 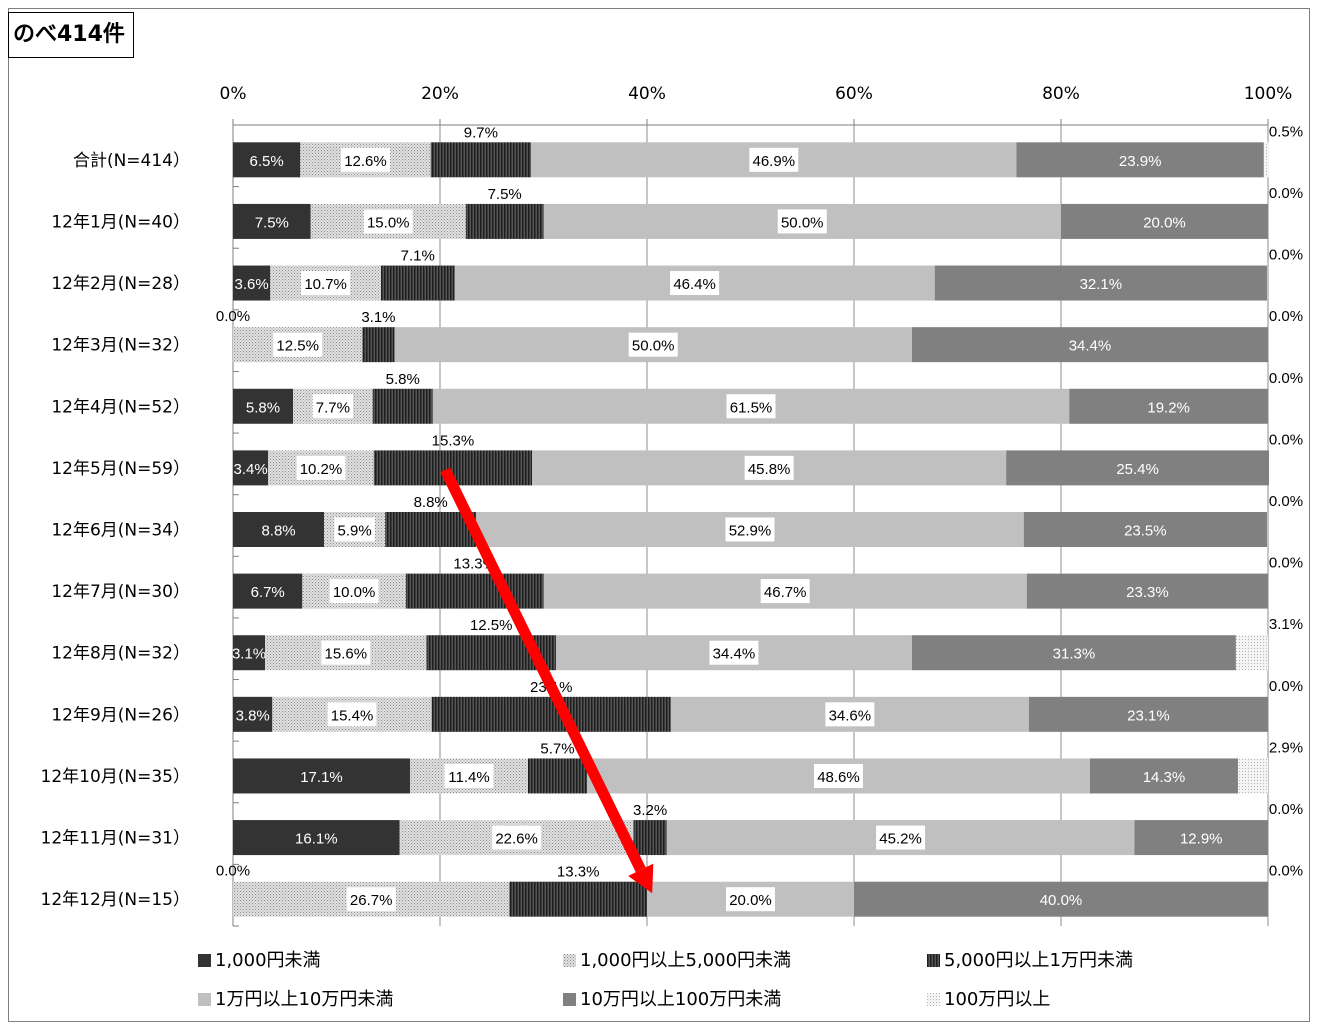 I want to click on category-label: 12年5月(N=59）, so click(x=120, y=469).